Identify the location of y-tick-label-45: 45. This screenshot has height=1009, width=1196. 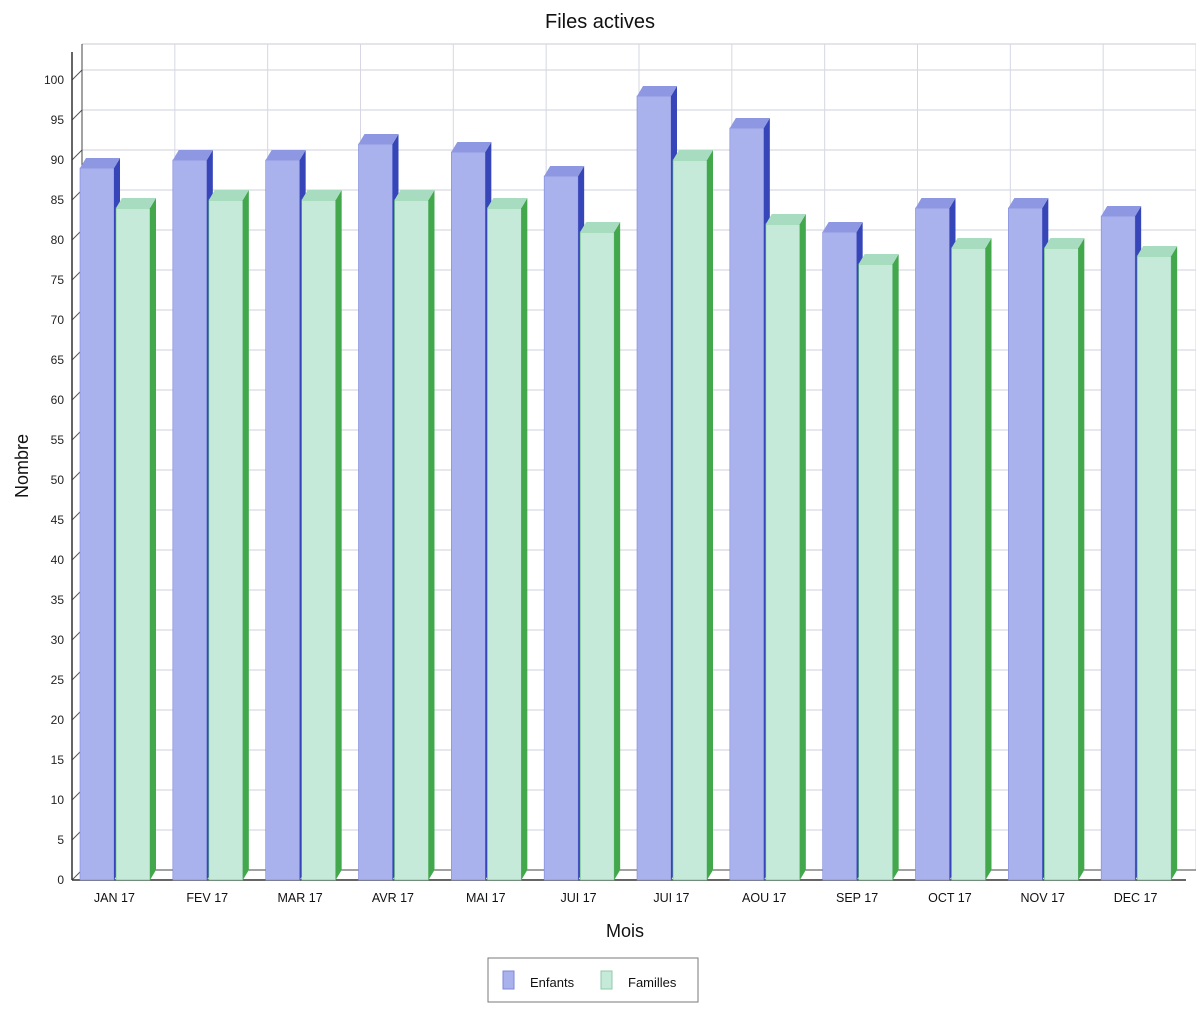
(58, 520).